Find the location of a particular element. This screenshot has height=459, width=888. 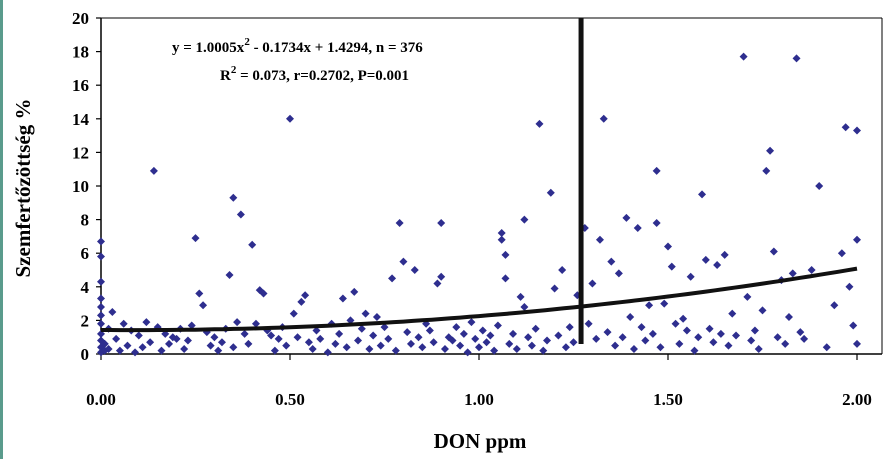

y-tick-label: 12 is located at coordinates (80, 152).